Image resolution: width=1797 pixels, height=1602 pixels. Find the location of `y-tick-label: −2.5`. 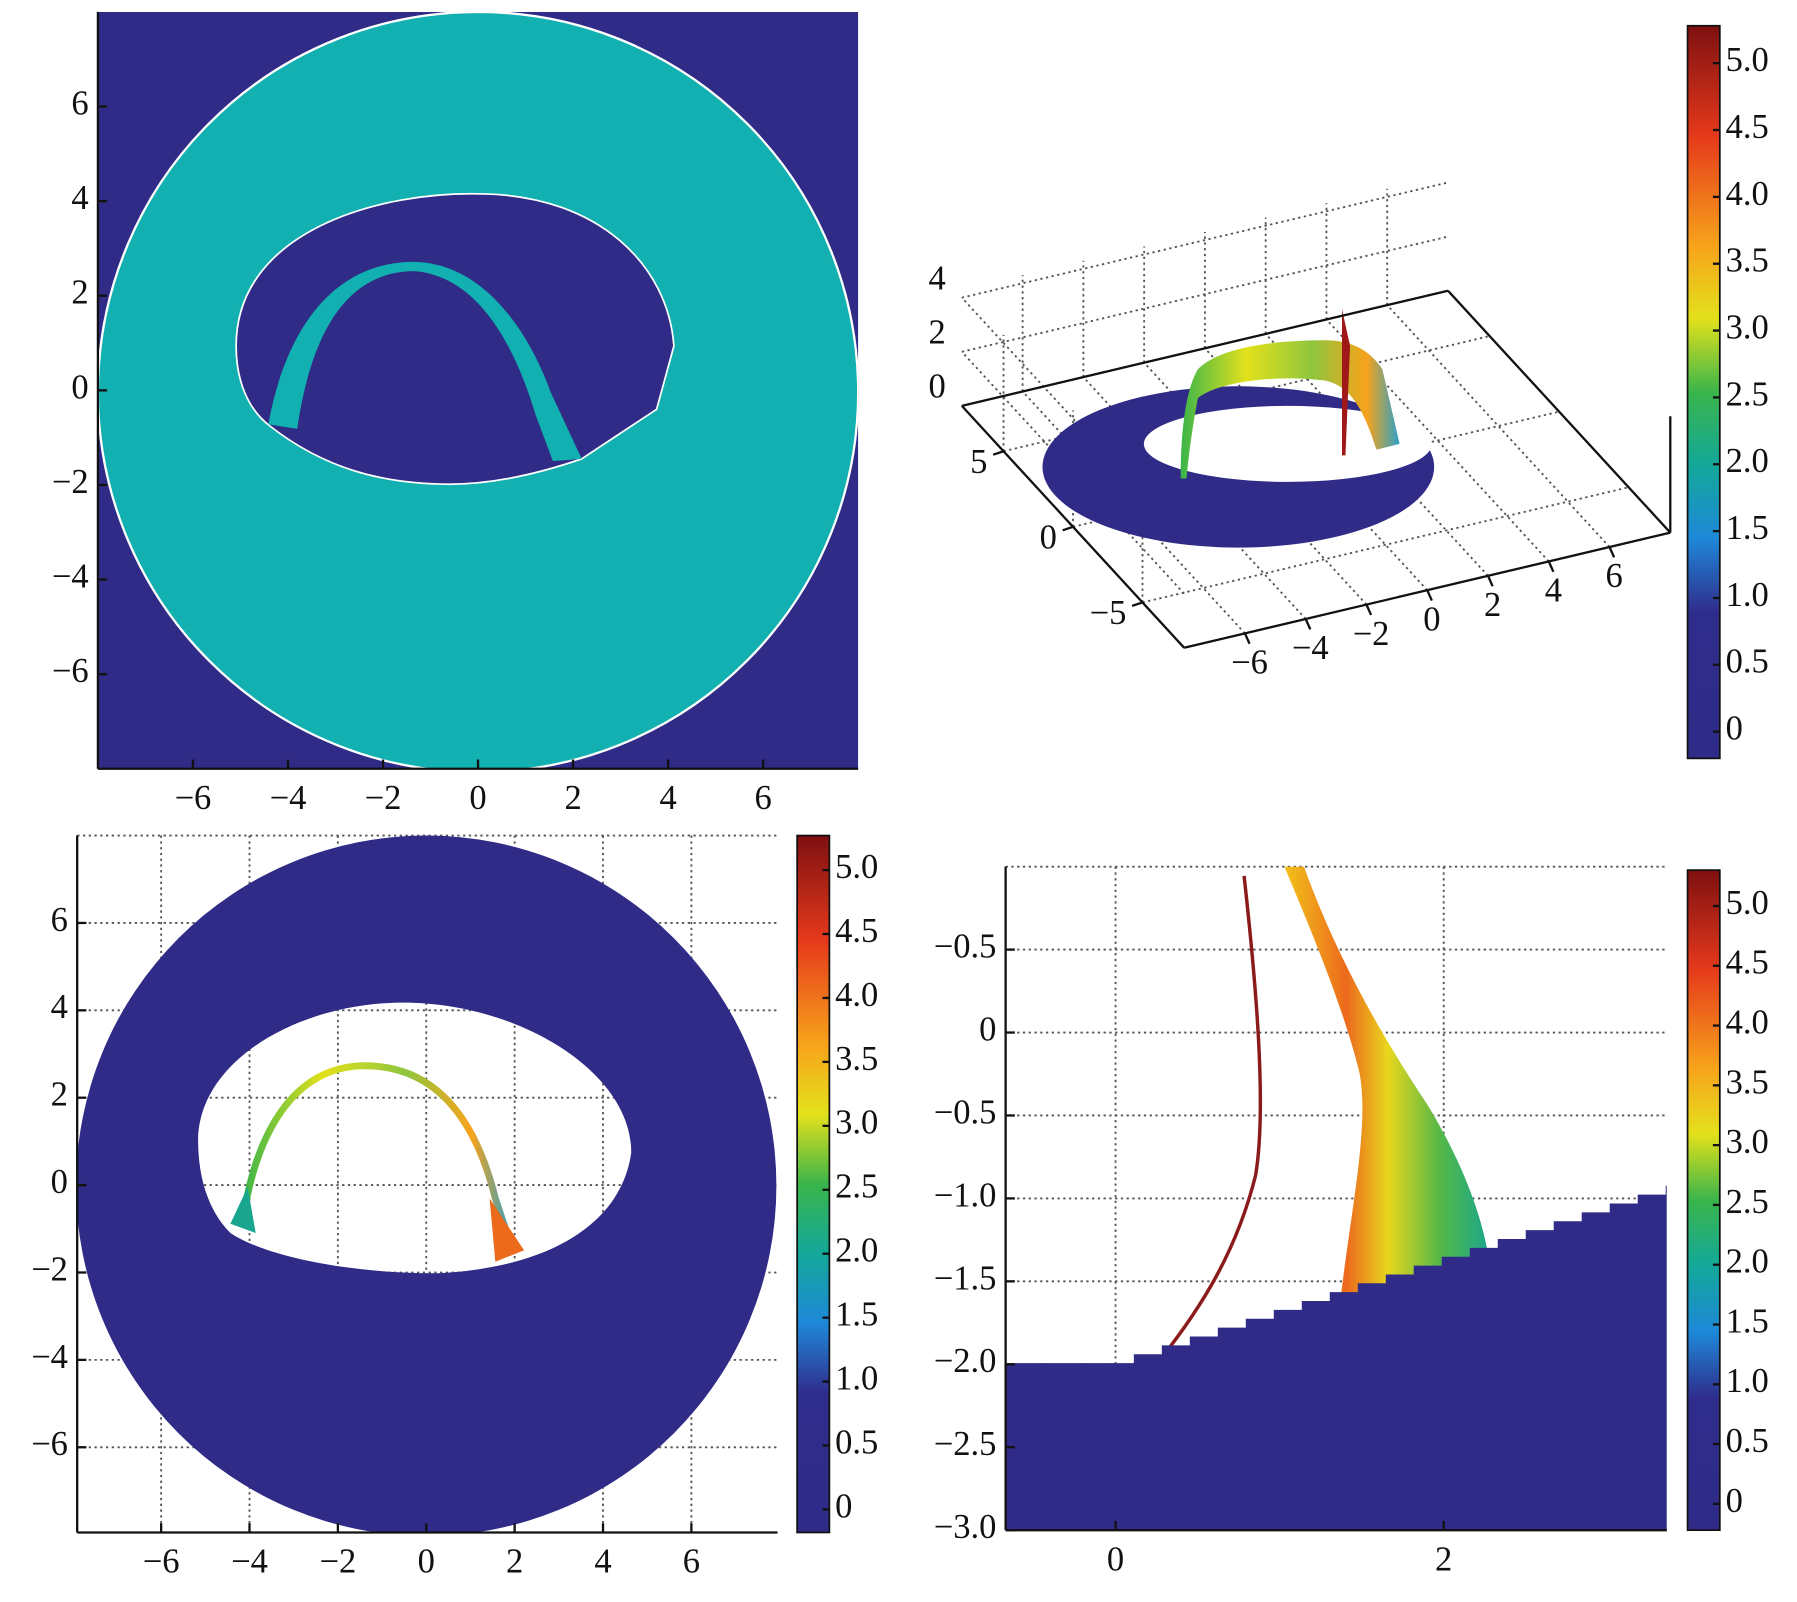

y-tick-label: −2.5 is located at coordinates (965, 1444).